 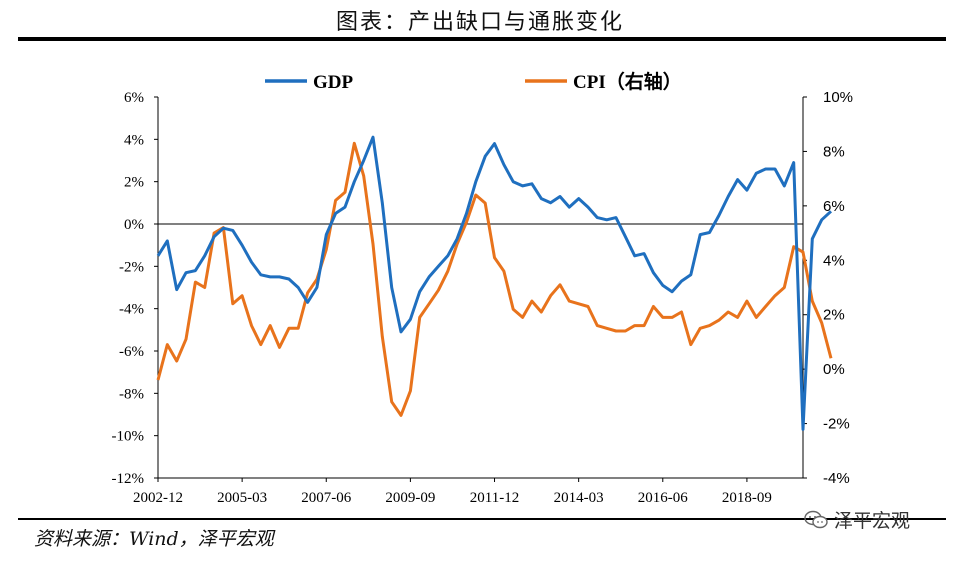 What do you see at coordinates (663, 498) in the screenshot?
I see `x-tick-label: 2016-06` at bounding box center [663, 498].